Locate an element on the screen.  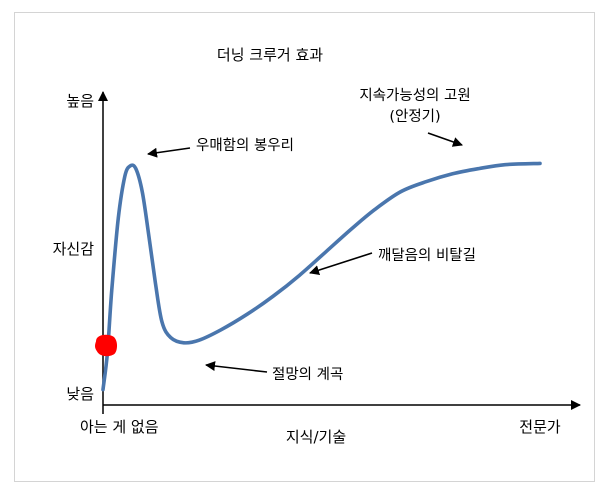
y-axis-label: 자신감 is located at coordinates (74, 249).